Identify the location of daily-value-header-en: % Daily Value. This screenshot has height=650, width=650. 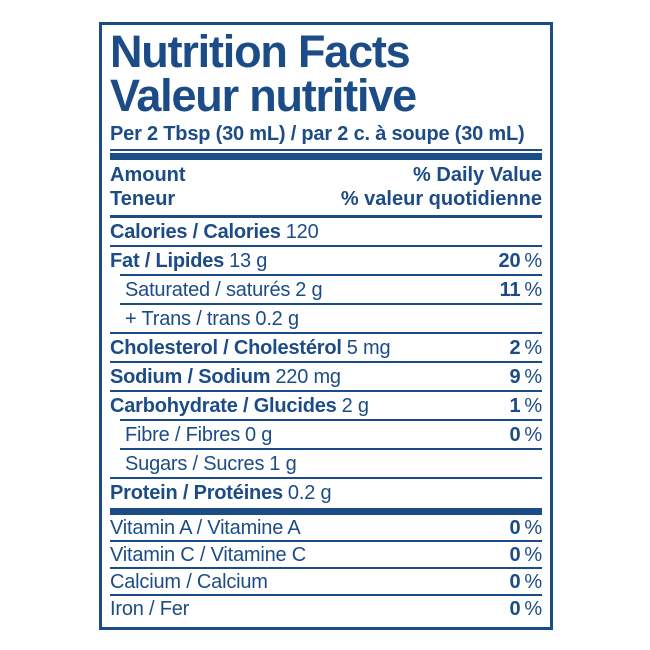
(477, 175).